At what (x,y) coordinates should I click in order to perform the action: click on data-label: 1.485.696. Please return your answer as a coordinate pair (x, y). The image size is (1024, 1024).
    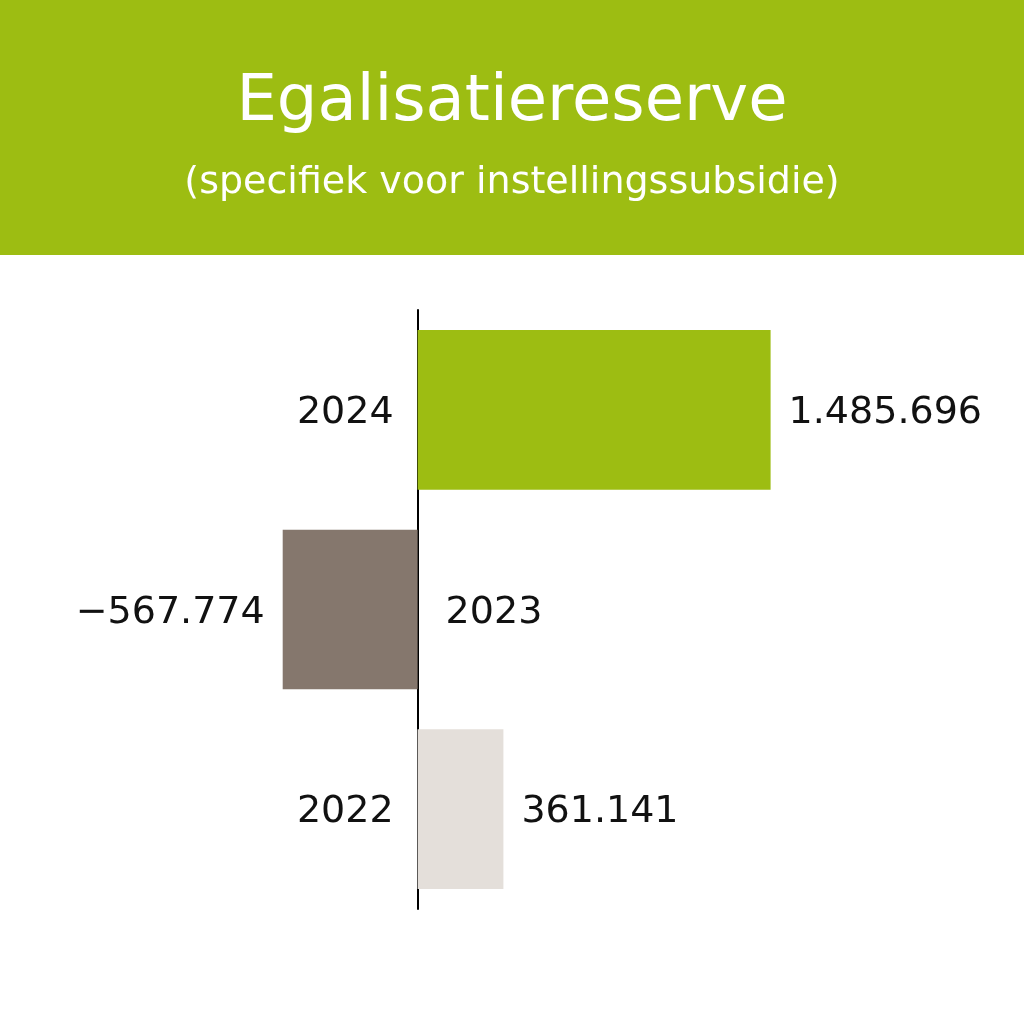
    Looking at the image, I should click on (885, 409).